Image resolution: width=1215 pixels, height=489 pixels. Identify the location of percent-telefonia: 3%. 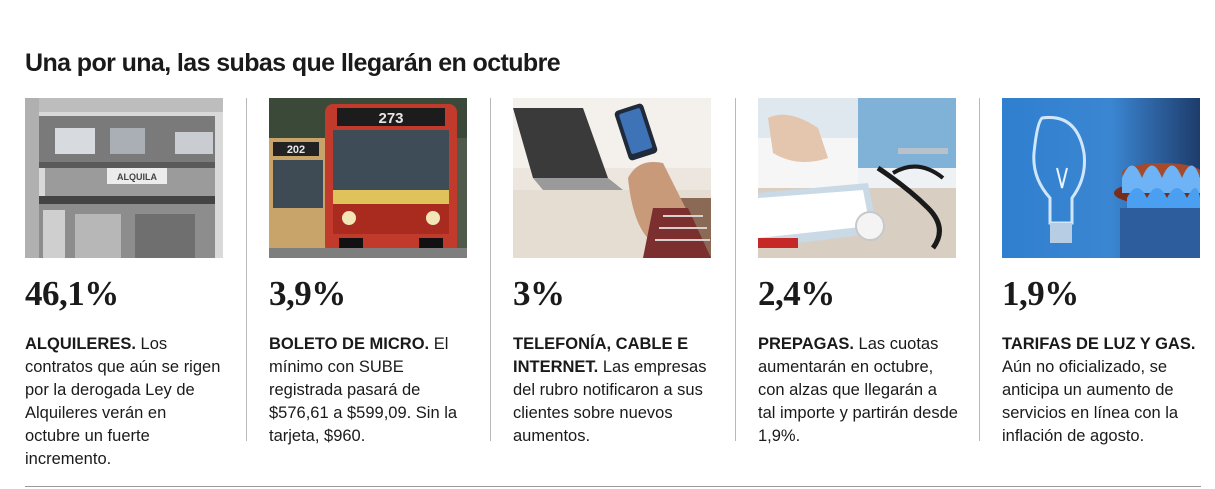
(539, 293).